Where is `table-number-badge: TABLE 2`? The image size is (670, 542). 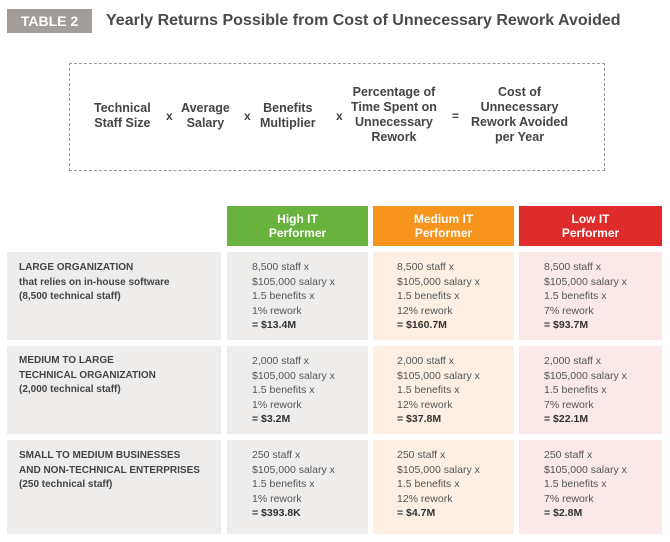
table-number-badge: TABLE 2 is located at coordinates (49, 21).